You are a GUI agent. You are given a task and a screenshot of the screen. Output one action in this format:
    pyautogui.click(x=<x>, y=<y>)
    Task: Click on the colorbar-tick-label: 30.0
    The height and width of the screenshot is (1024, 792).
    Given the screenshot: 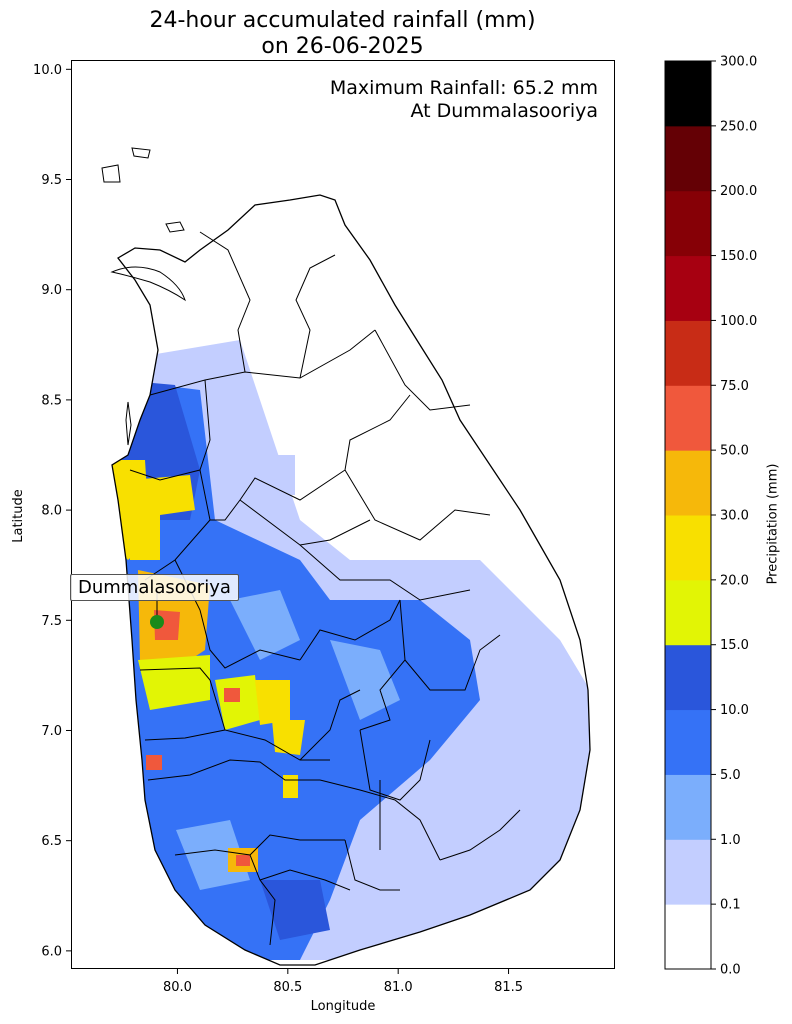 What is the action you would take?
    pyautogui.click(x=734, y=516)
    